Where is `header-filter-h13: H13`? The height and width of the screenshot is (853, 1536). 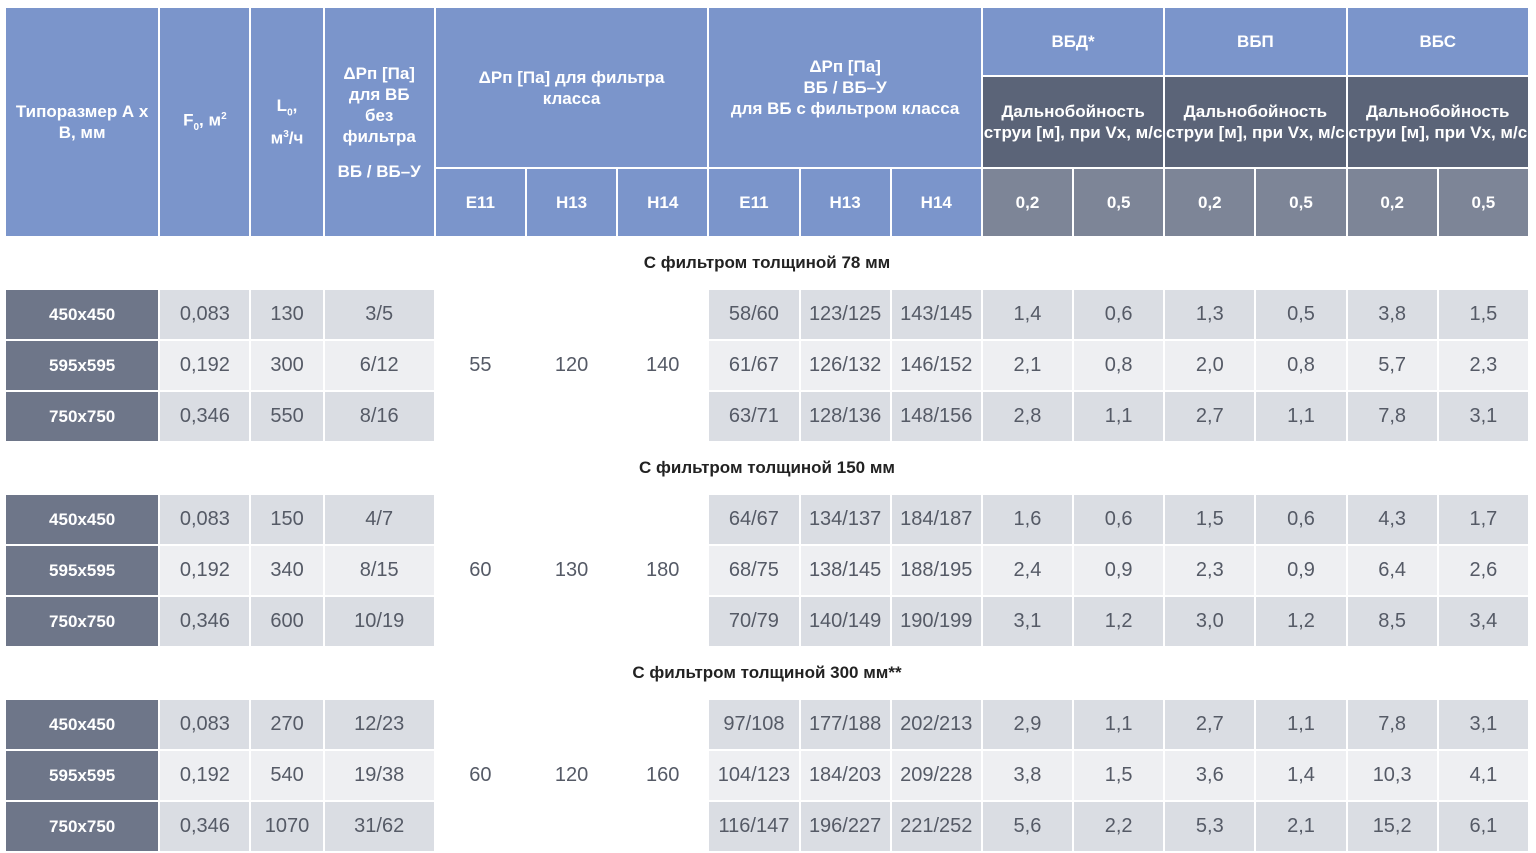 header-filter-h13: H13 is located at coordinates (571, 202).